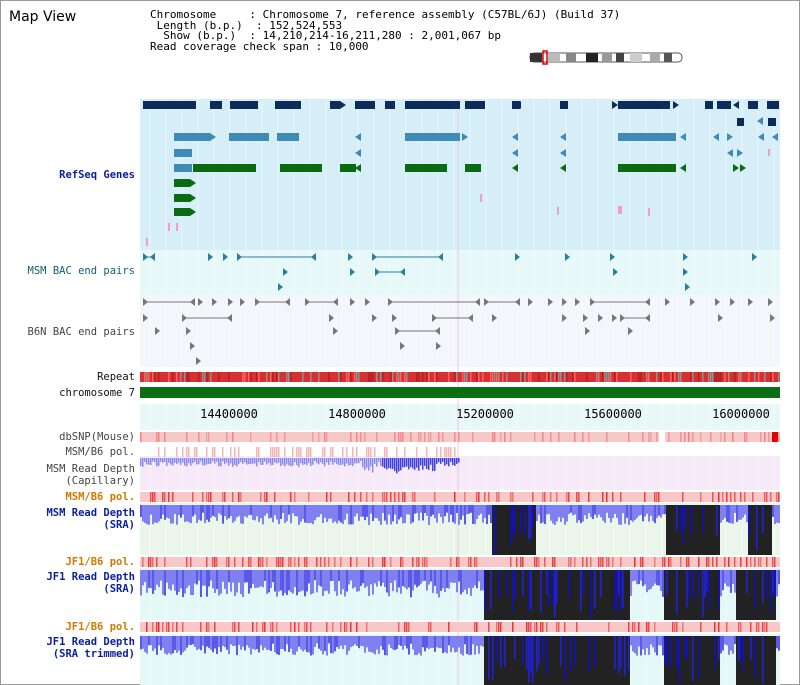 The image size is (800, 685). I want to click on track-label-msm-b6-pol-1: MSM/B6 pol., so click(100, 452).